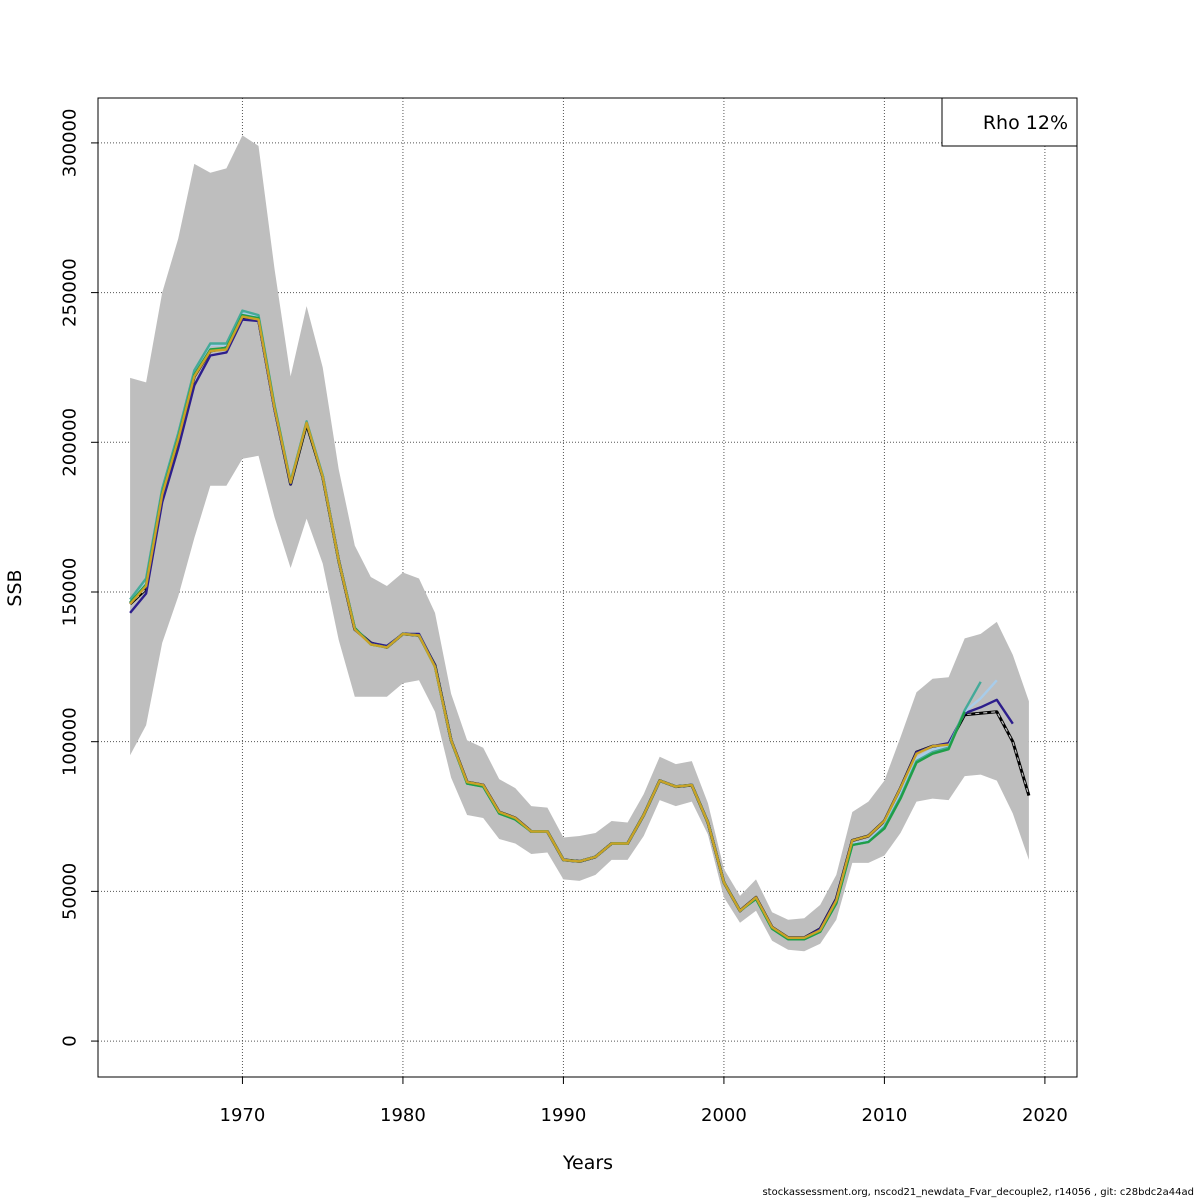  Describe the element at coordinates (70, 143) in the screenshot. I see `y-tick-label-300000: 300000` at that location.